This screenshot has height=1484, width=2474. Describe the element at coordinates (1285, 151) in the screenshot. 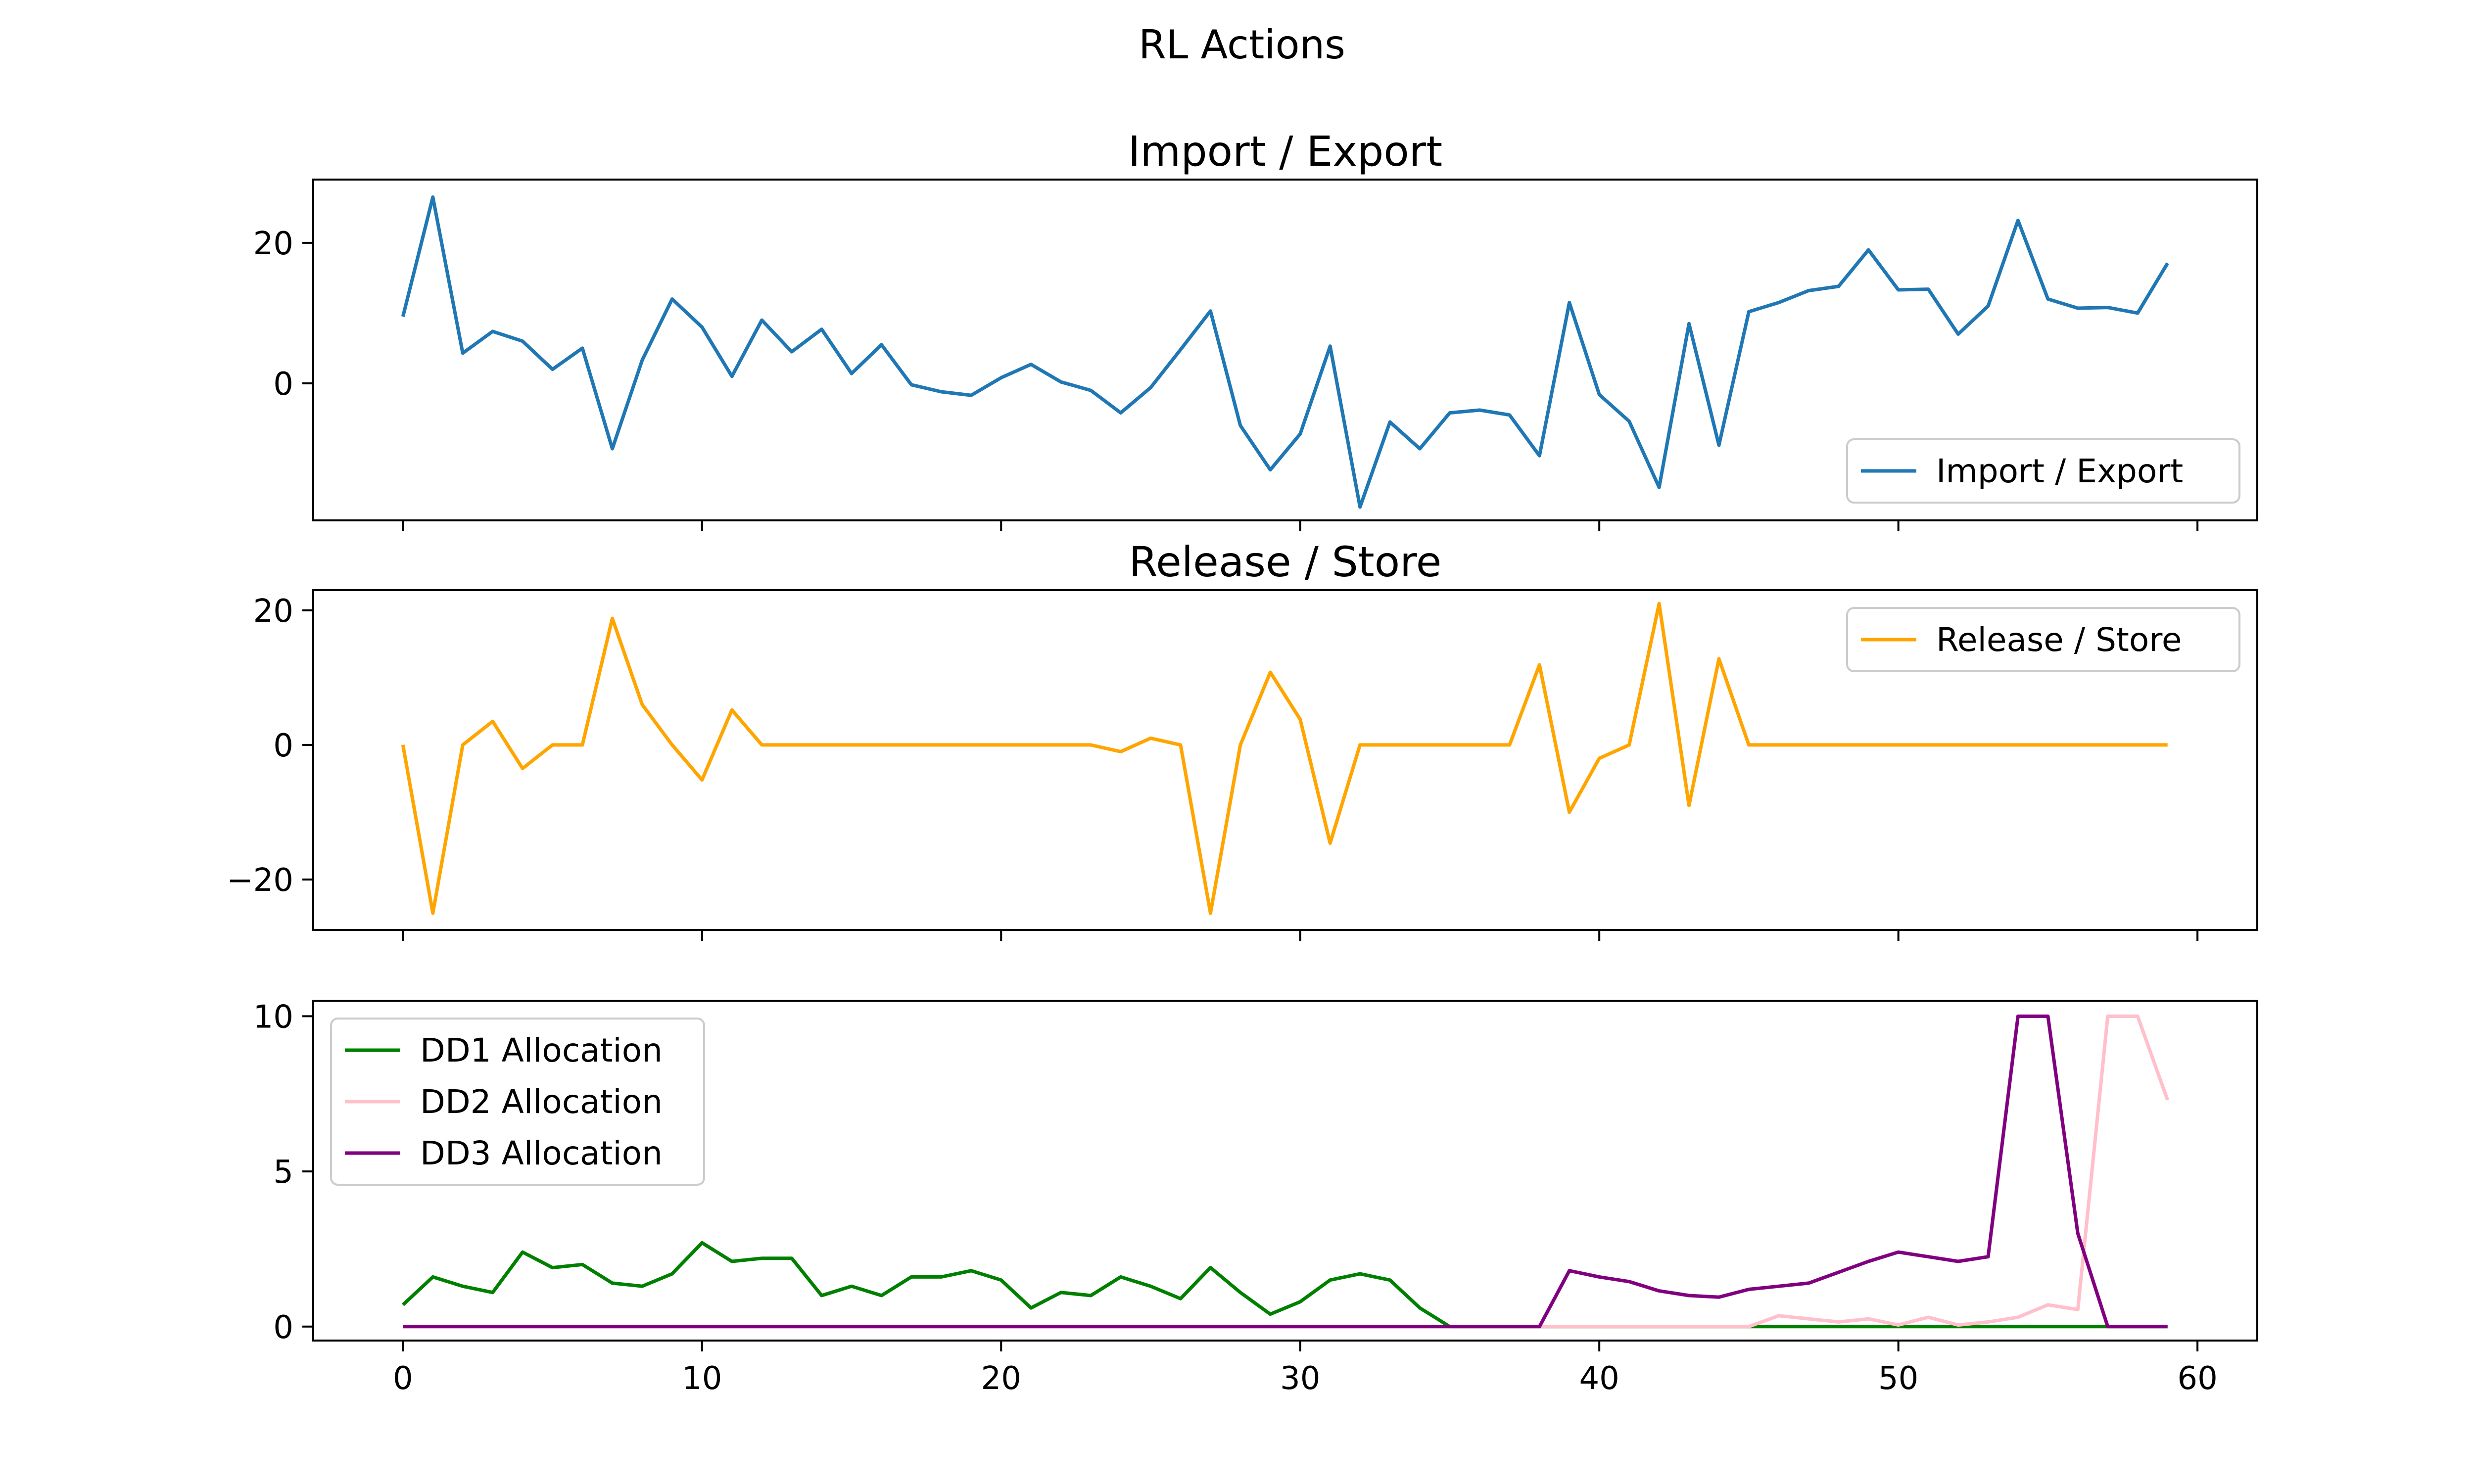

I see `subplot-title: Import / Export` at that location.